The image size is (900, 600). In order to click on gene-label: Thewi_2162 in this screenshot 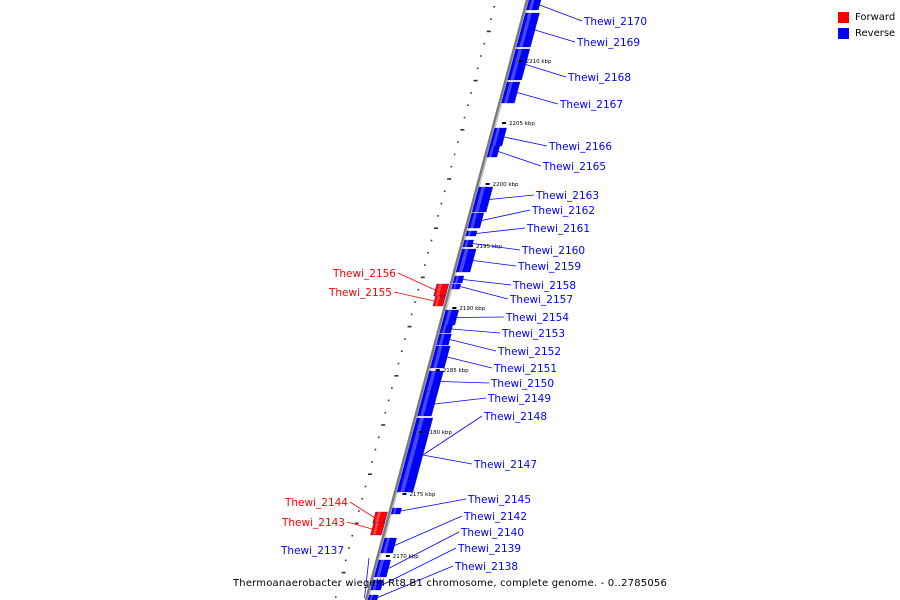, I will do `click(563, 211)`.